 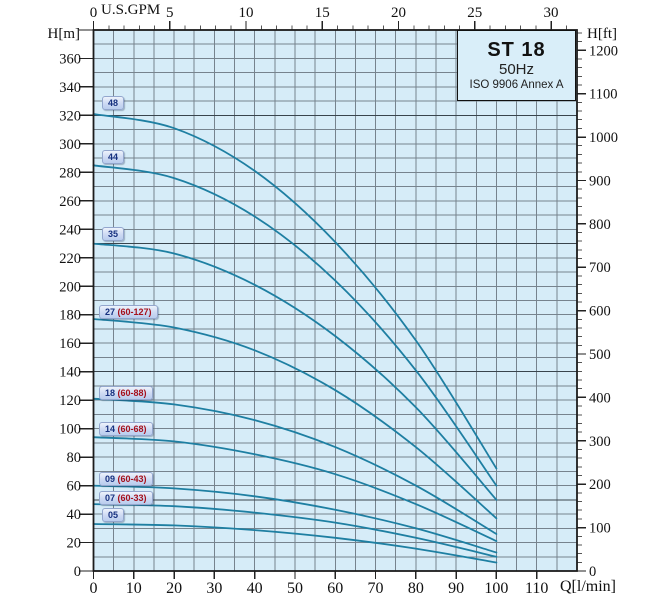 I want to click on left-tick-label: 240, so click(x=70, y=230).